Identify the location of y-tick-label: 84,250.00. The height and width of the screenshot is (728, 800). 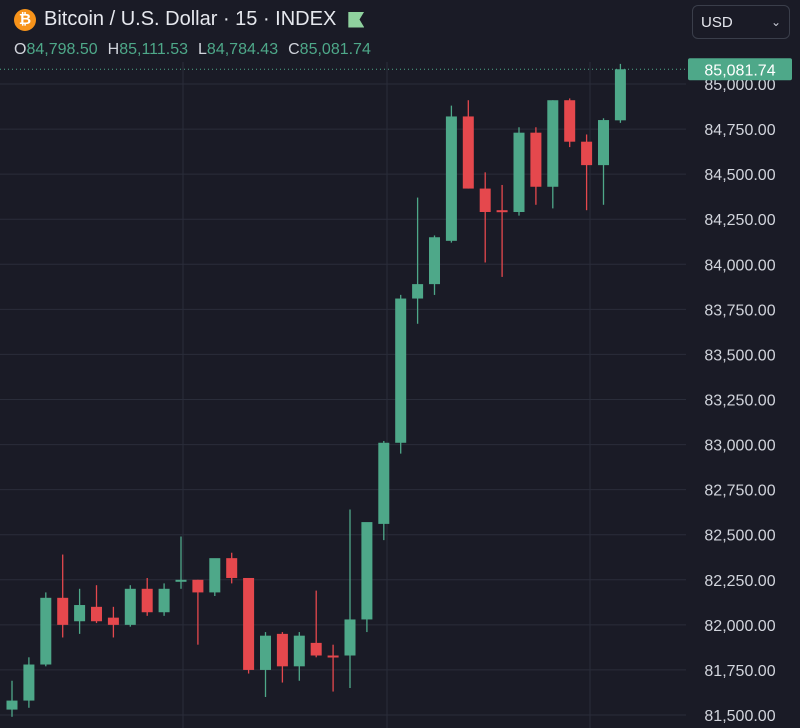
(739, 220).